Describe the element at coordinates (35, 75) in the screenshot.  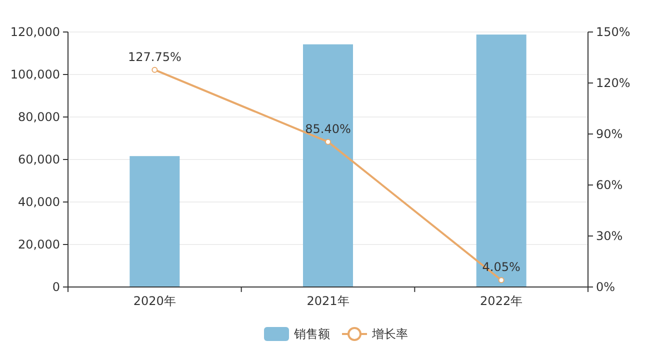
I see `y-tick-label: 100,000` at that location.